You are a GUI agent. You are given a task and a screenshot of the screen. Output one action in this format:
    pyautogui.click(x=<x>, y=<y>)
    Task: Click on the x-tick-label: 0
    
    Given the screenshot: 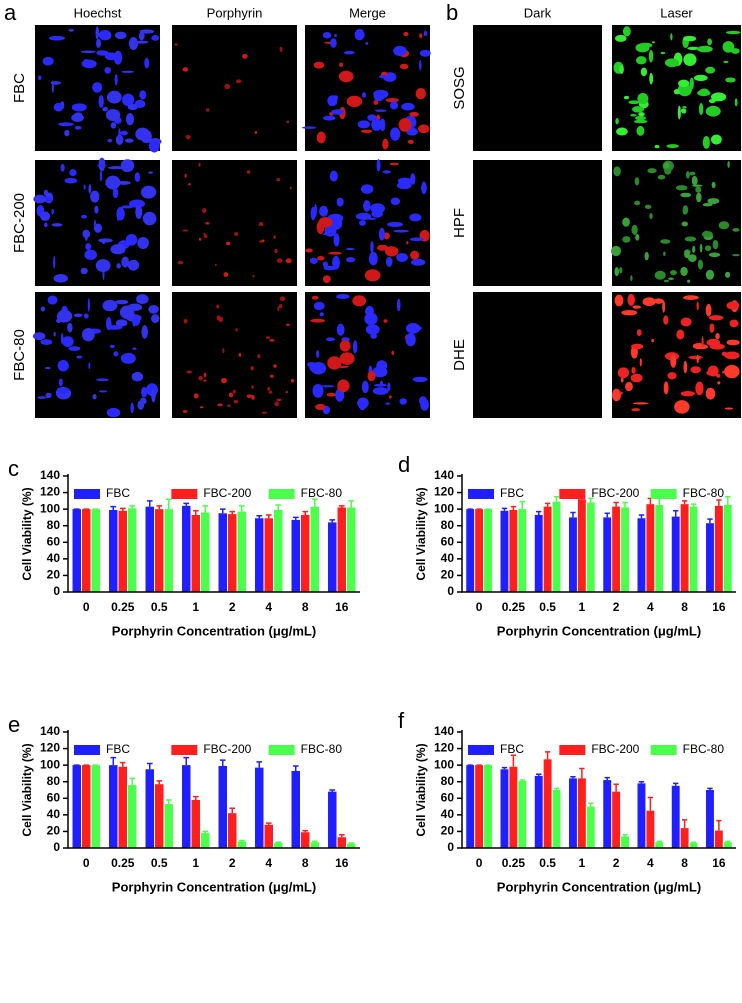 What is the action you would take?
    pyautogui.click(x=479, y=607)
    